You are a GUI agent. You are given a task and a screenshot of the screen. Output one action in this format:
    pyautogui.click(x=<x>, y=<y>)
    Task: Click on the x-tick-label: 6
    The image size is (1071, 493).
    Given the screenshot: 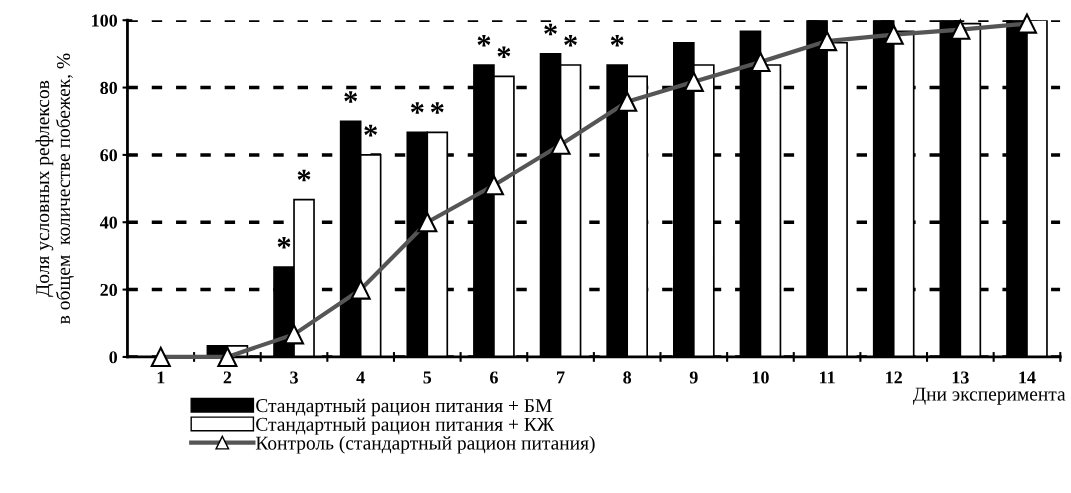 What is the action you would take?
    pyautogui.click(x=494, y=377)
    